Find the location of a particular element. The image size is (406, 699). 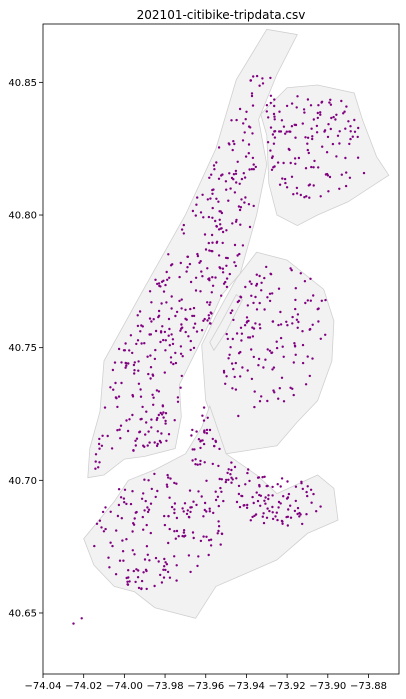

x-tick-label: −74.02 is located at coordinates (83, 686).